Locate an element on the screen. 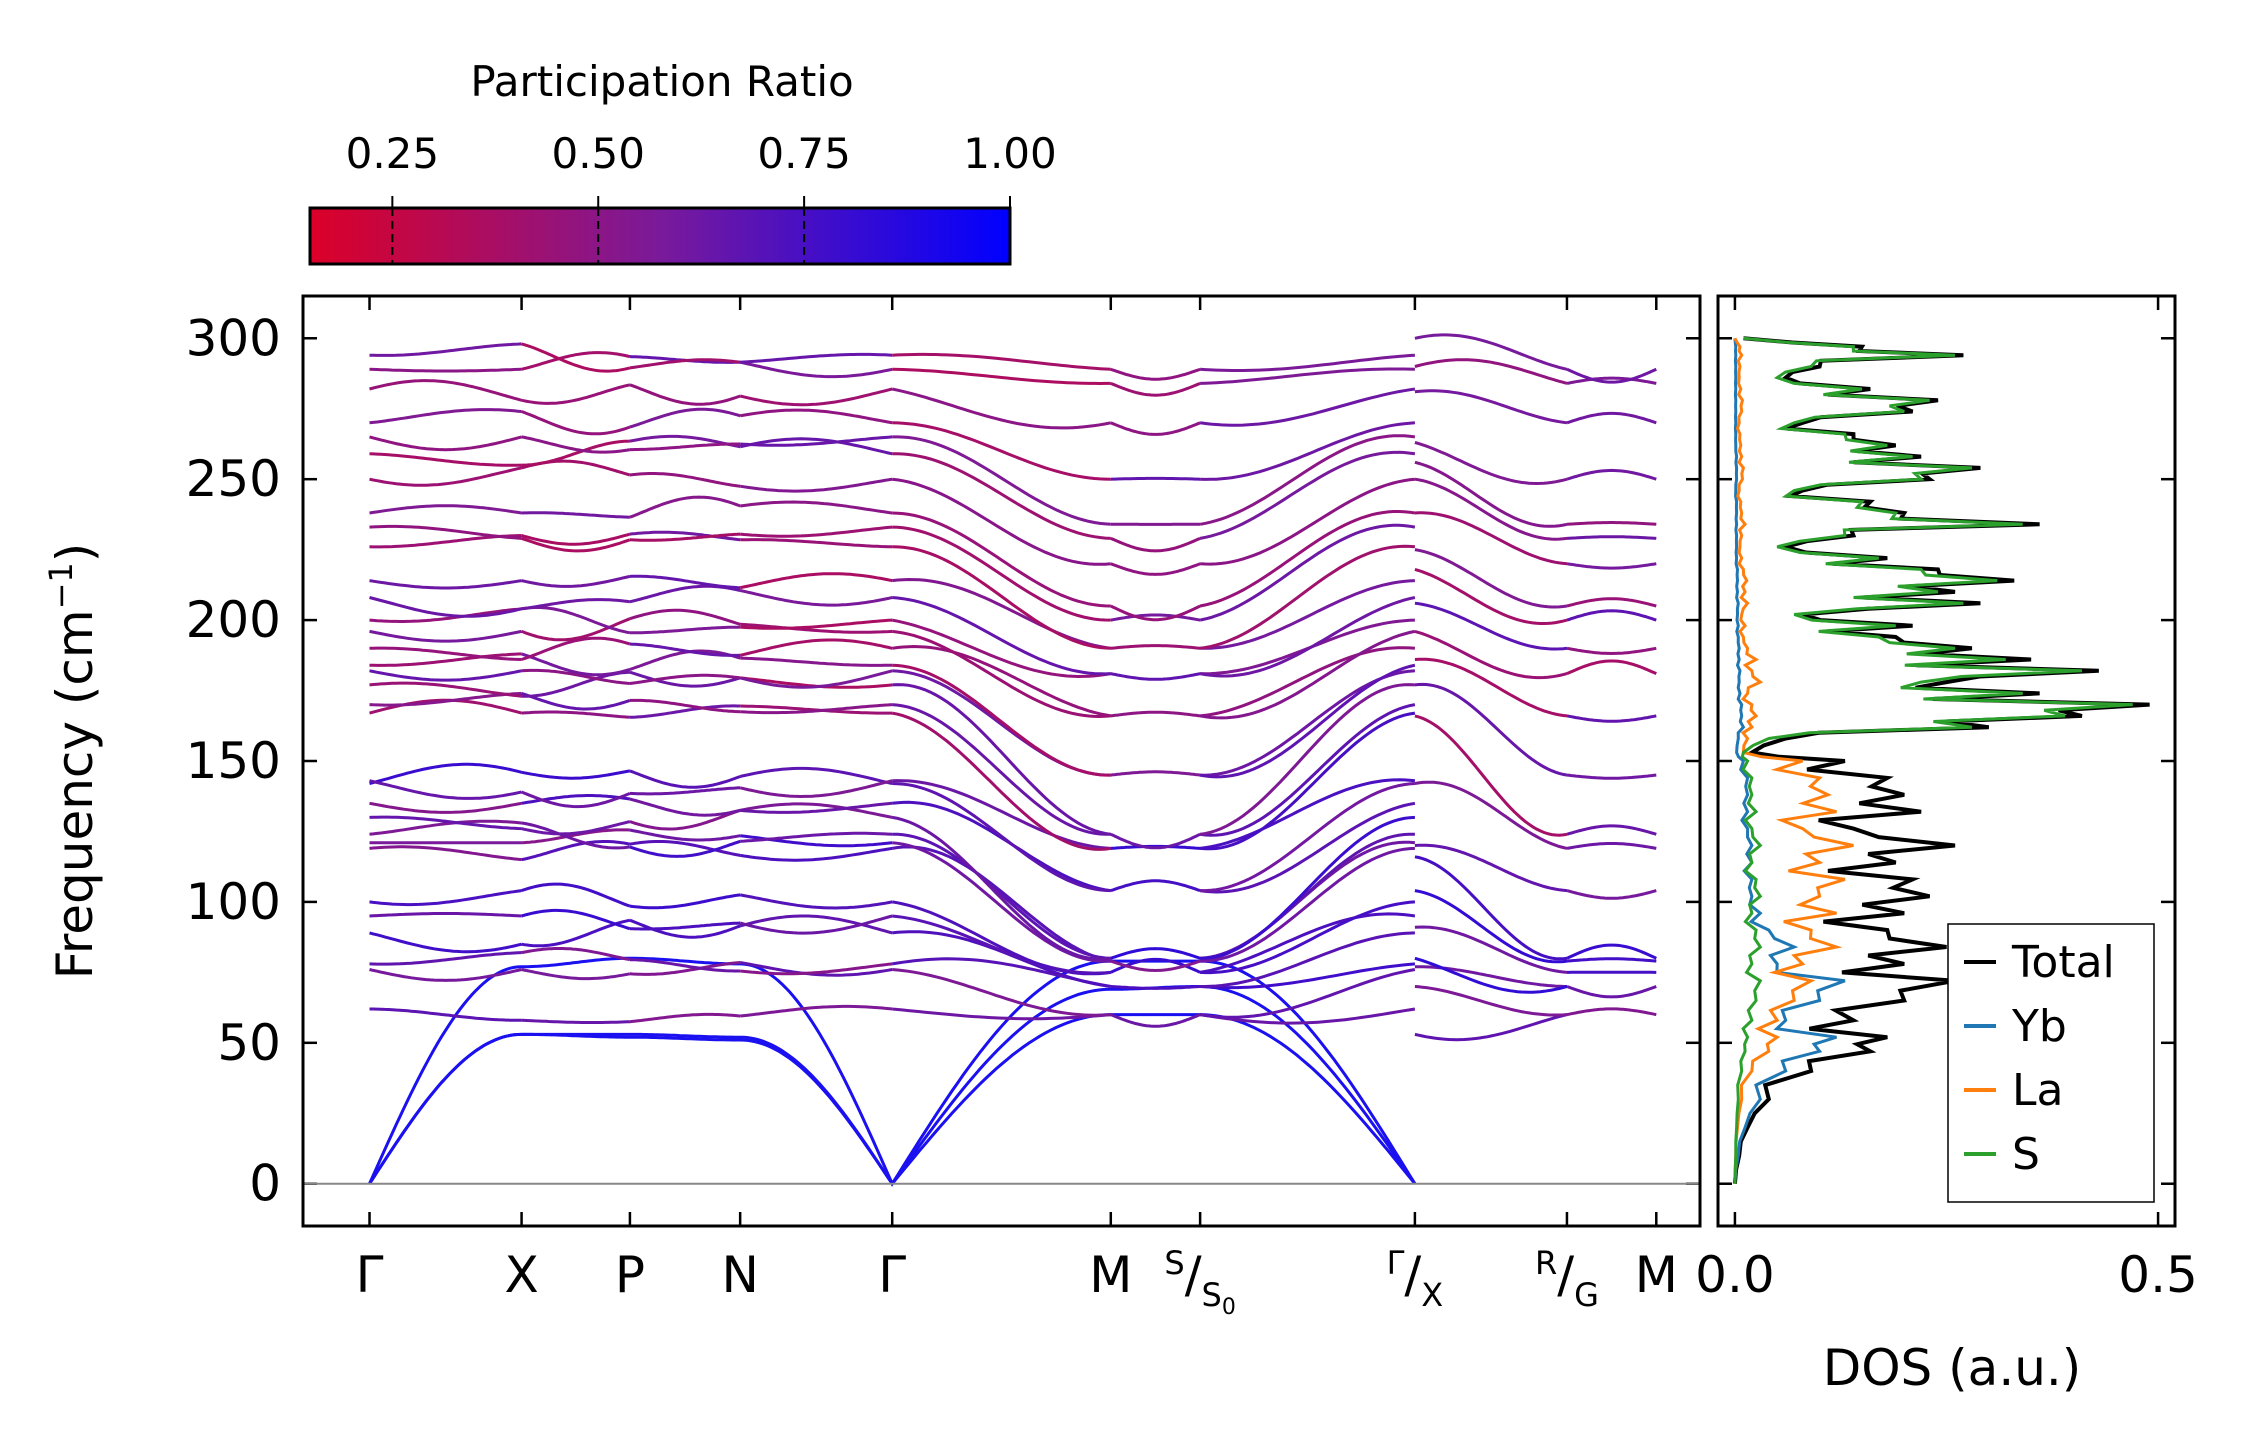 This screenshot has width=2251, height=1455. dos-x-label: DOS (a.u.) is located at coordinates (1952, 1368).